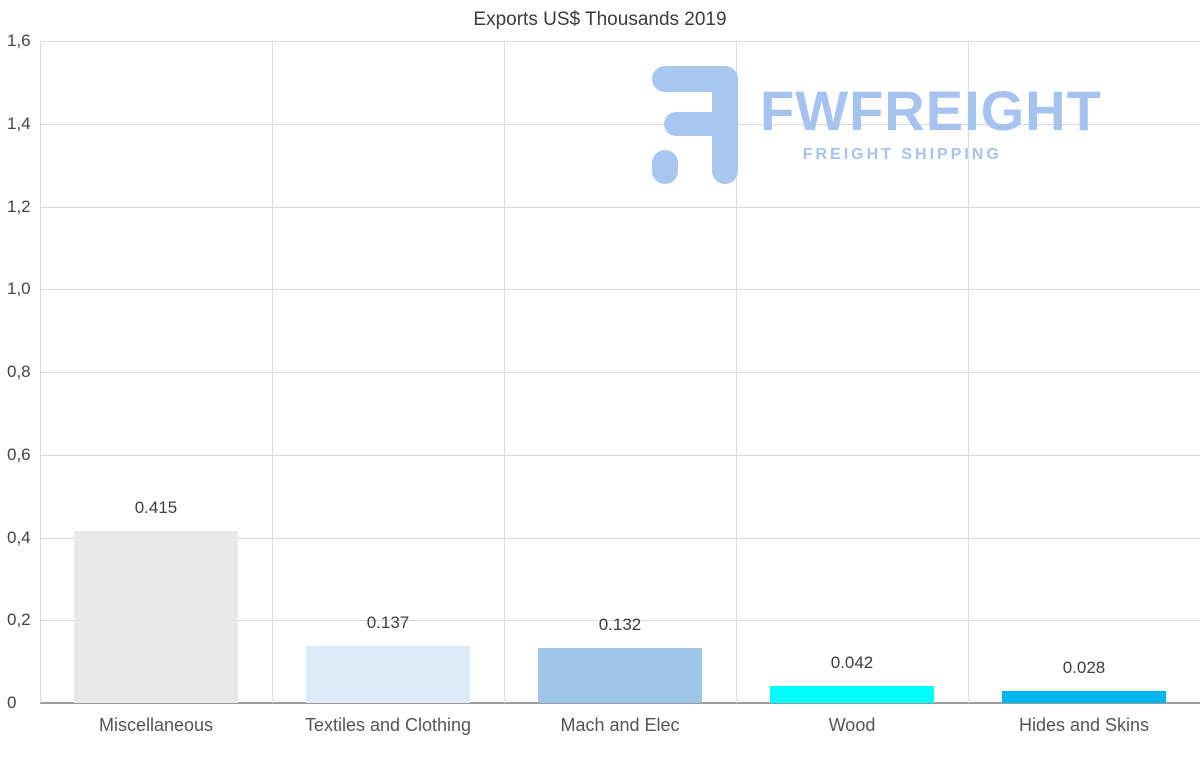  Describe the element at coordinates (19, 206) in the screenshot. I see `y-axis-tick-label: 1,2` at that location.